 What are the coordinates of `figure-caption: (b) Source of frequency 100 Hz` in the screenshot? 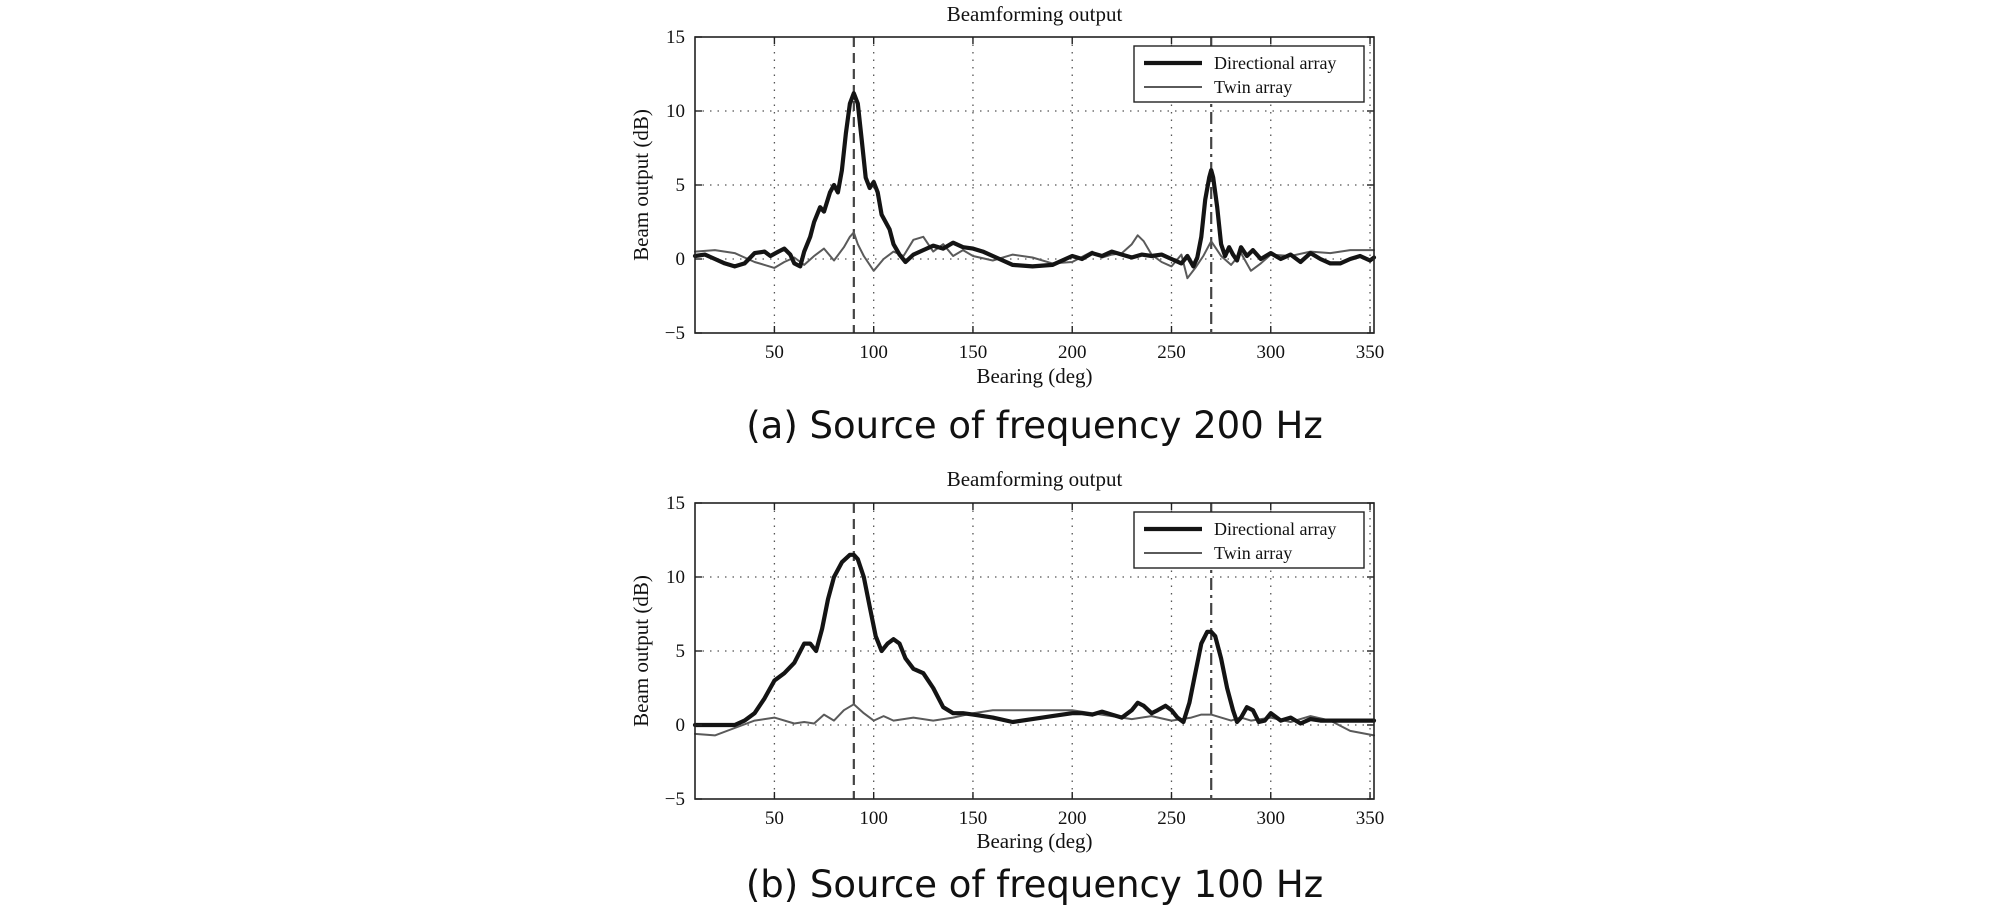 It's located at (1034, 884).